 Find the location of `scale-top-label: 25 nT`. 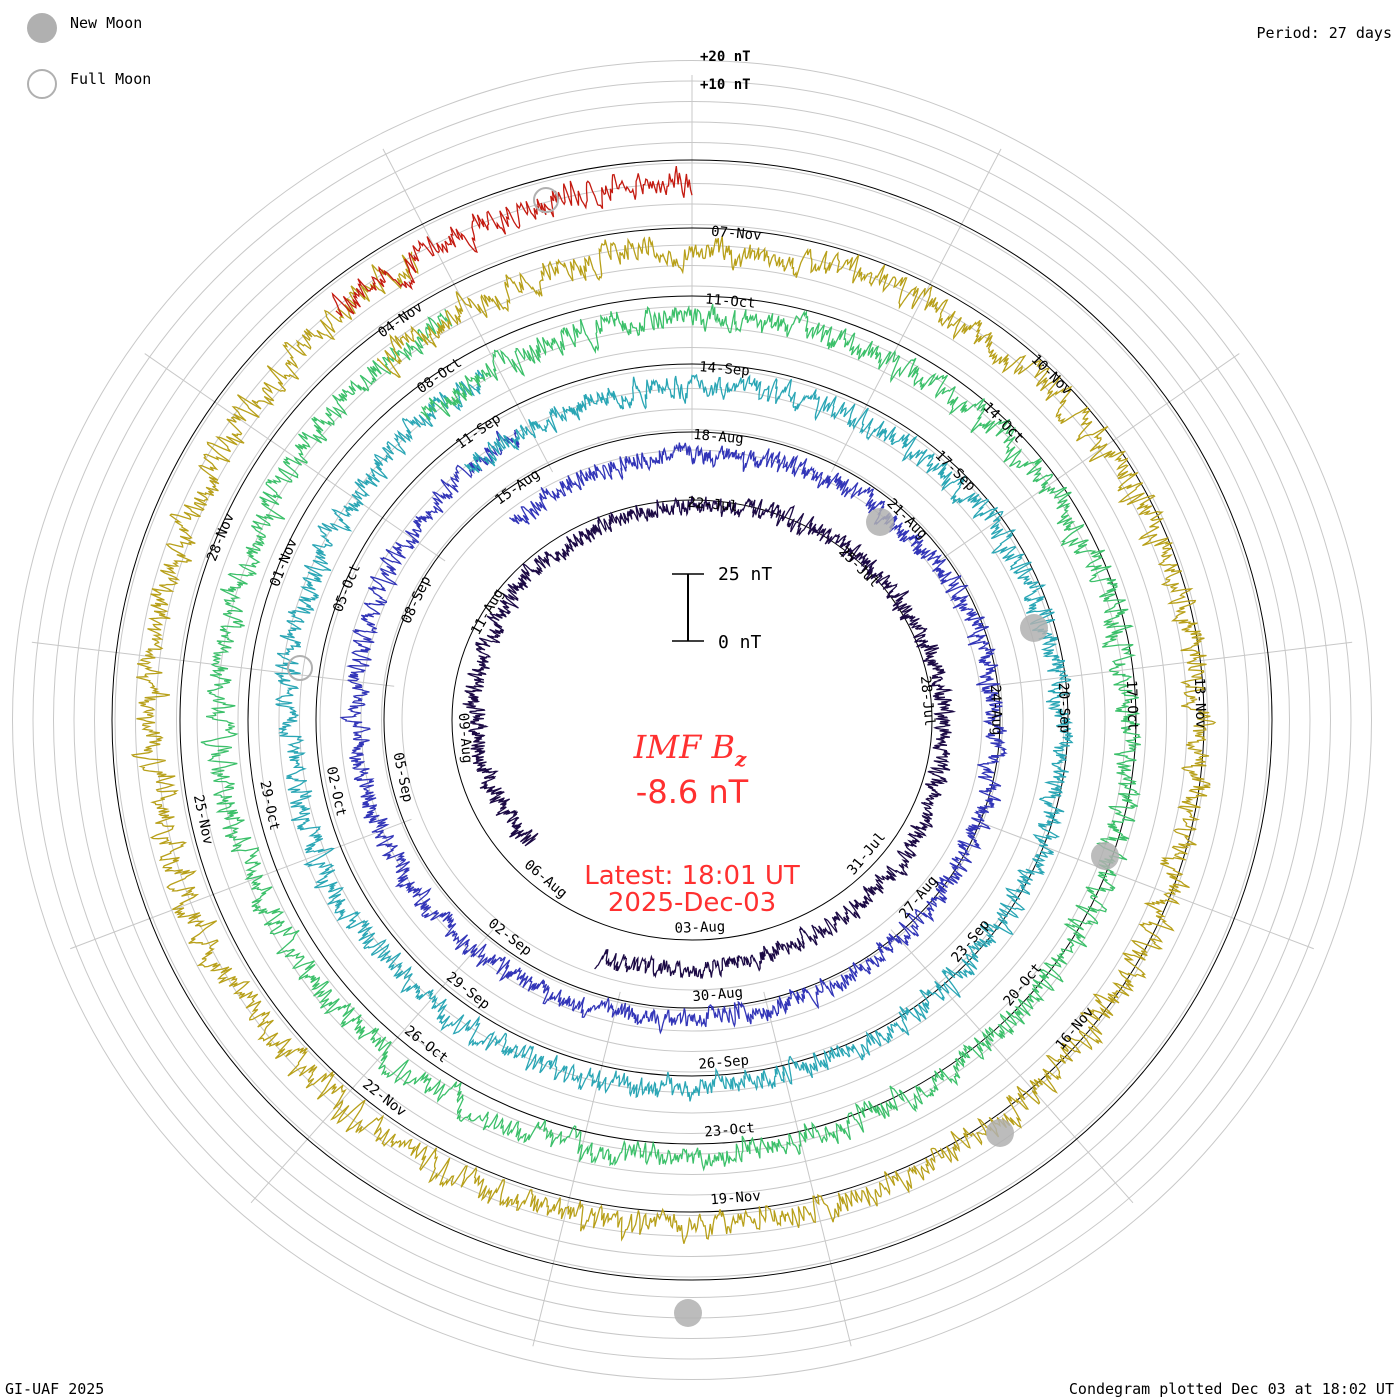

scale-top-label: 25 nT is located at coordinates (745, 574).